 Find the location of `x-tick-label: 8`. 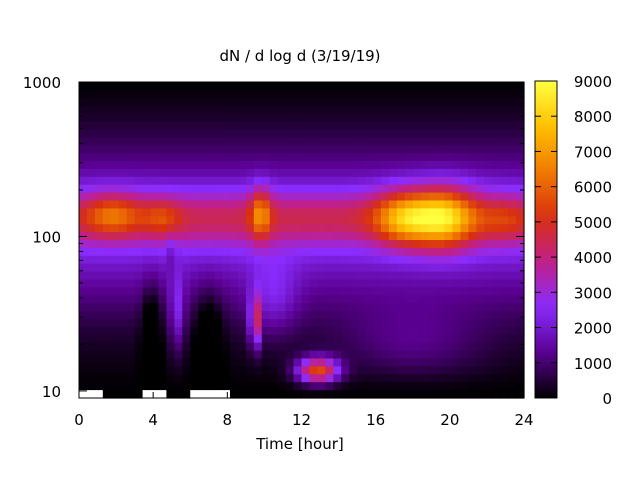

x-tick-label: 8 is located at coordinates (228, 420).